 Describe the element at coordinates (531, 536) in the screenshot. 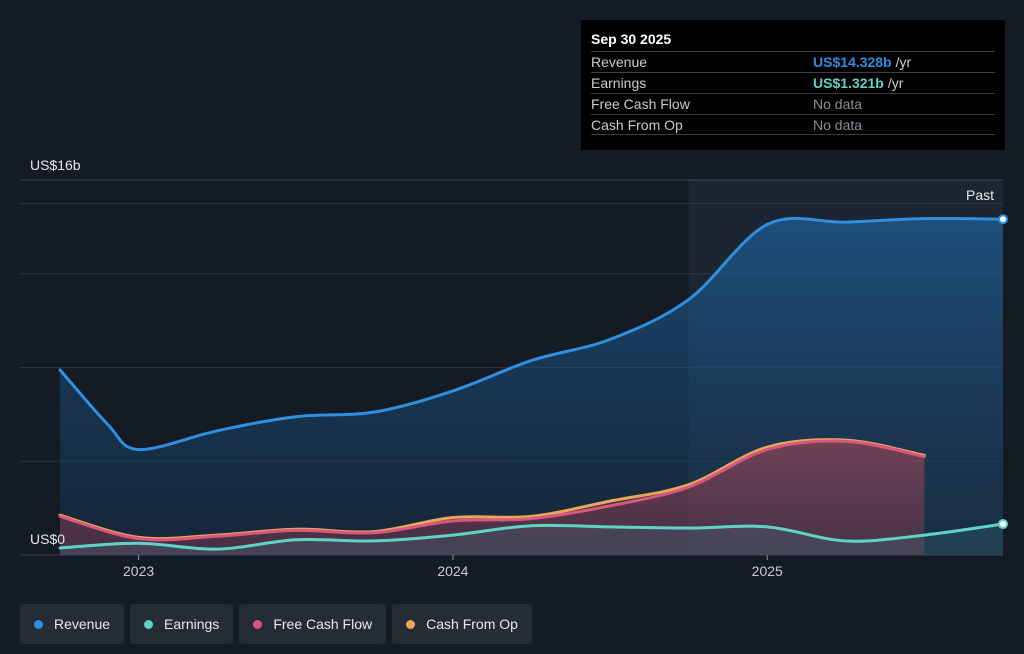

I see `earnings-line` at that location.